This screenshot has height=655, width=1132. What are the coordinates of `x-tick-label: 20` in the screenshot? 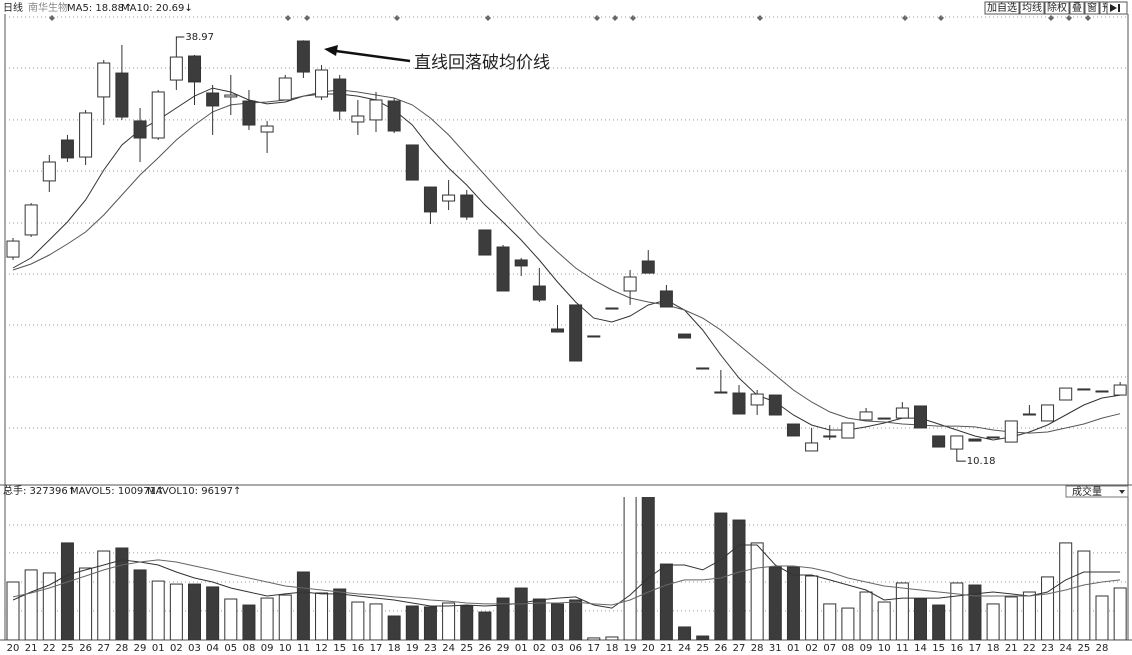 It's located at (648, 648).